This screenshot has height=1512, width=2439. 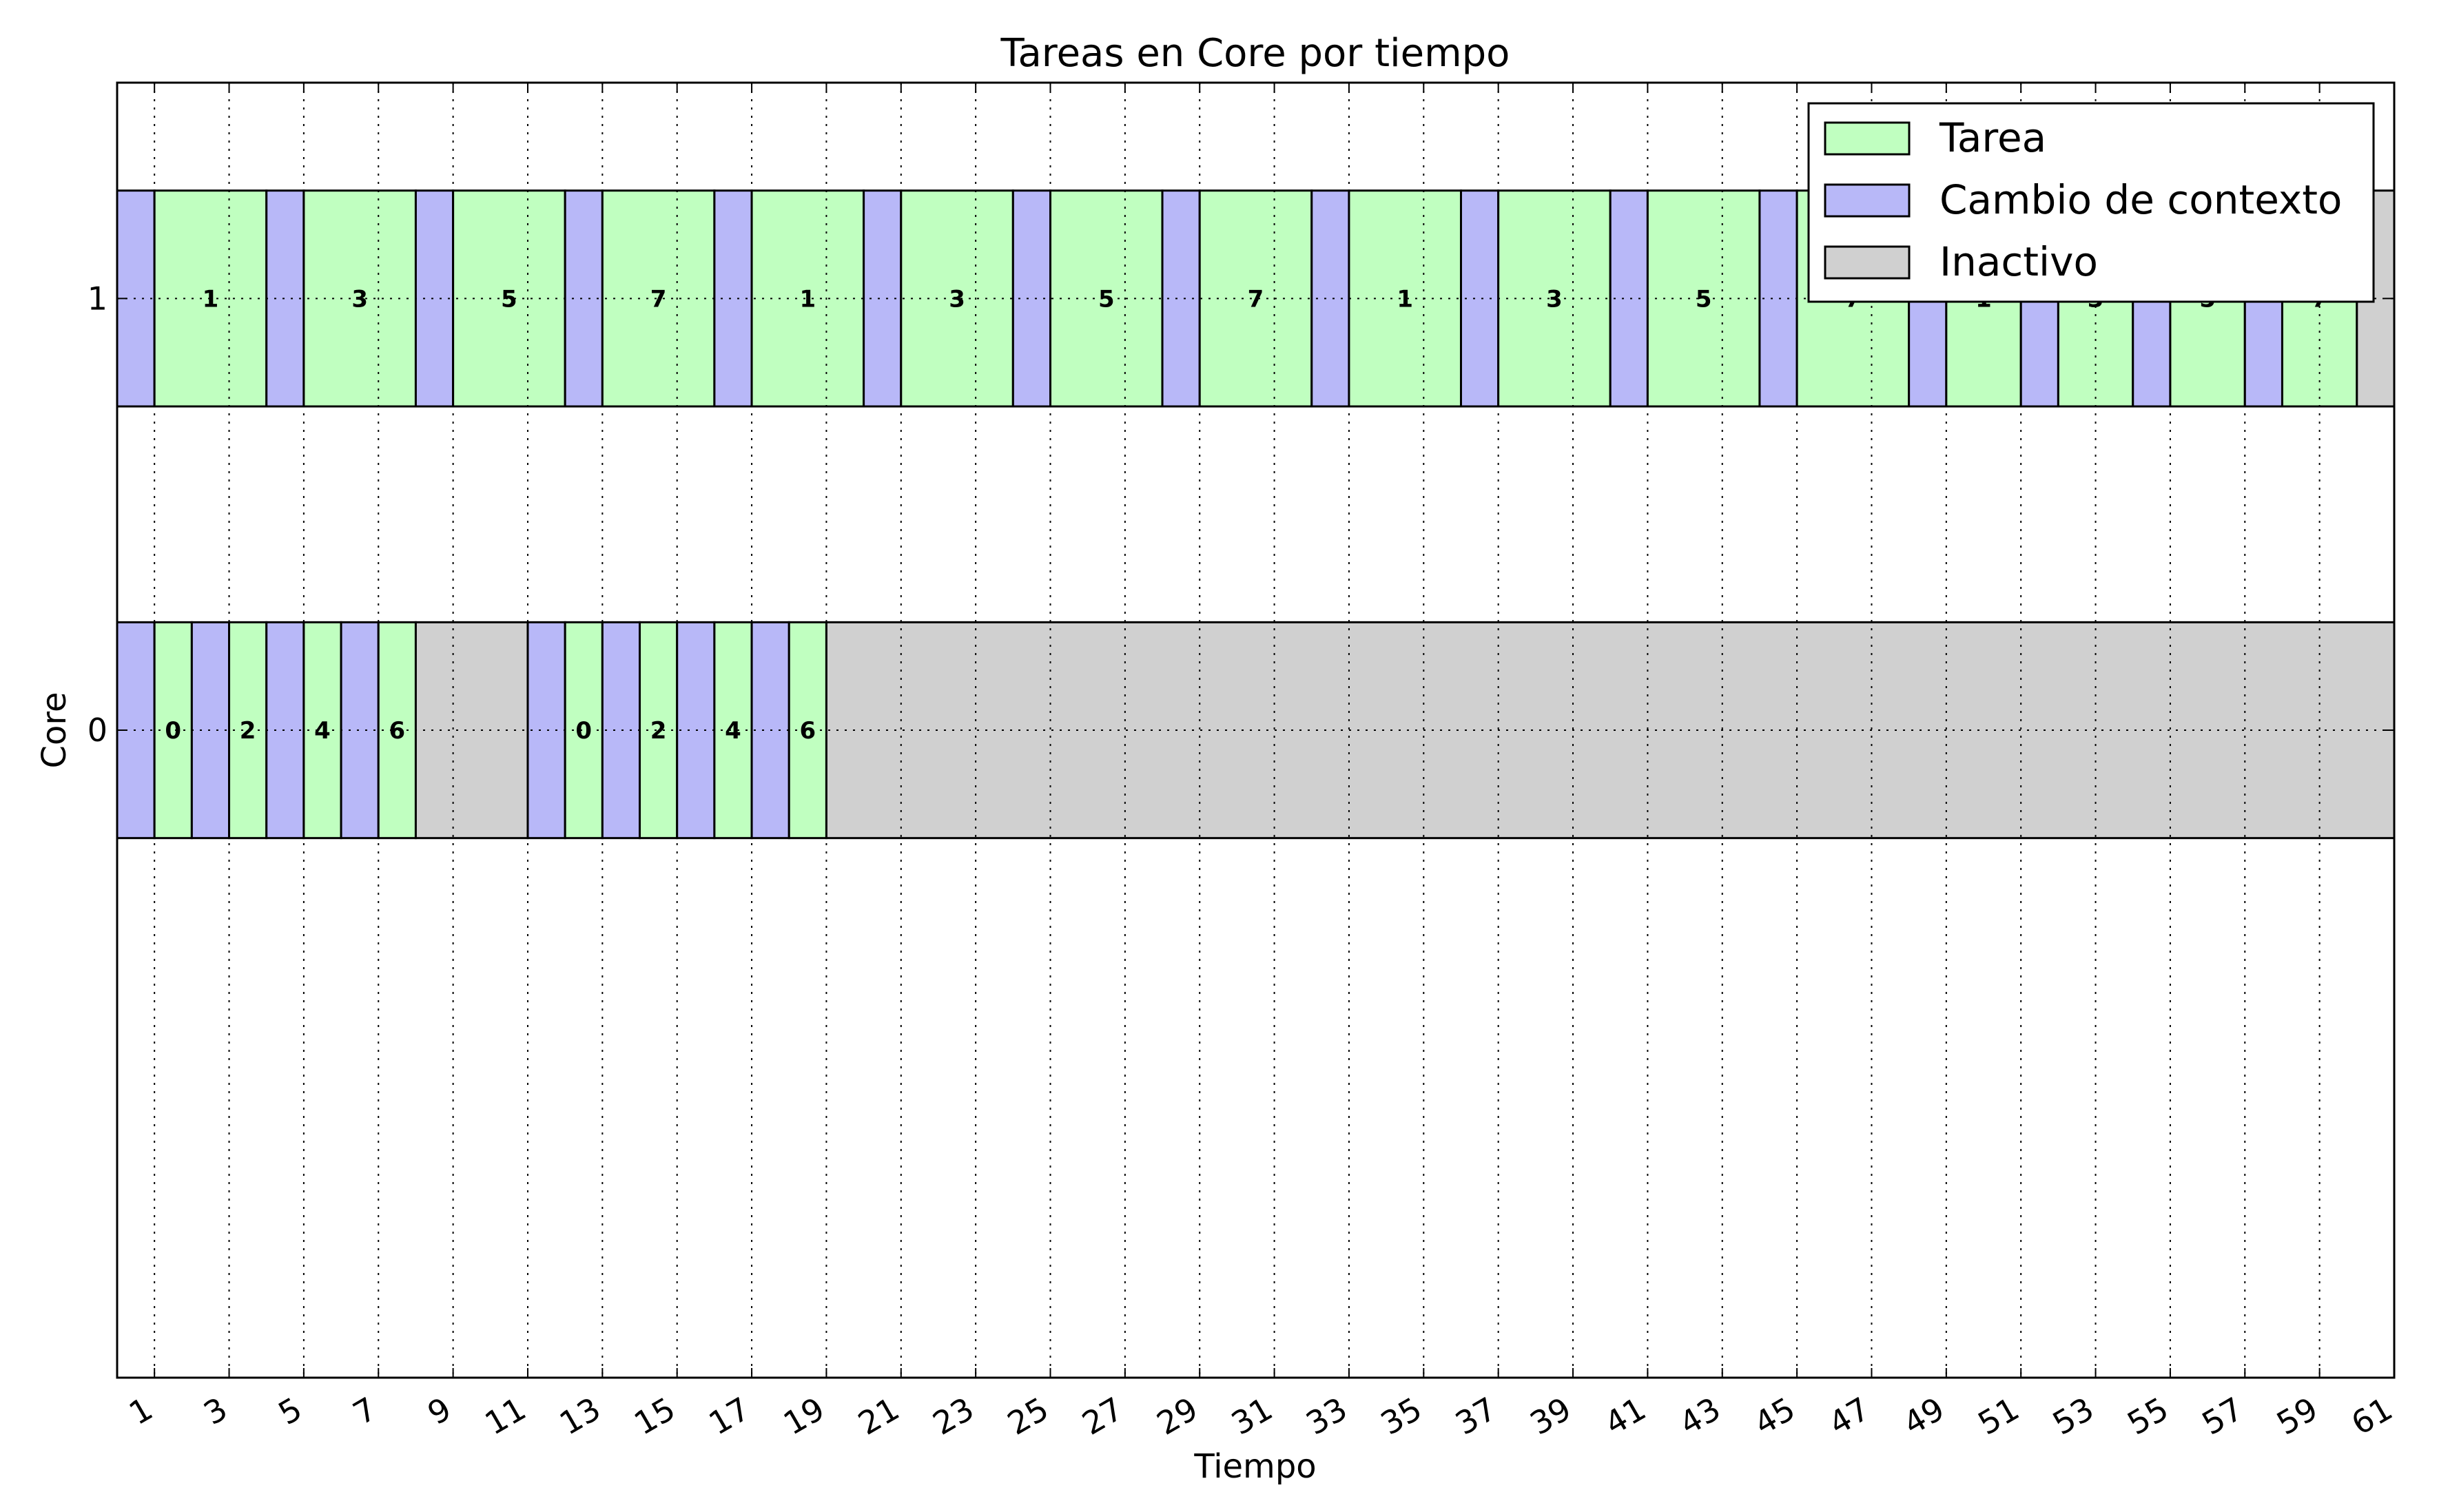 What do you see at coordinates (98, 730) in the screenshot?
I see `y-tick-label: 0` at bounding box center [98, 730].